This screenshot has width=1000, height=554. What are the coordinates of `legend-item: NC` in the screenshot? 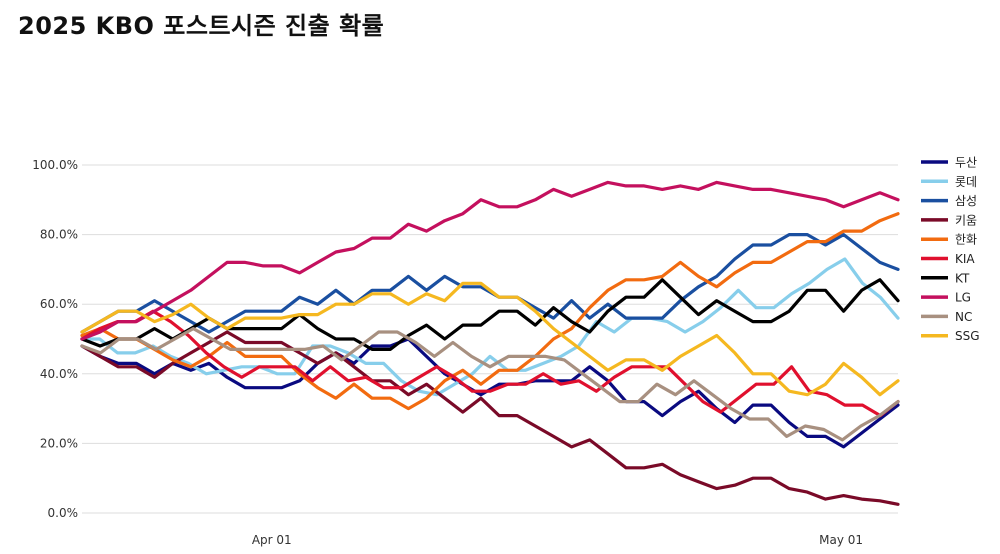 It's located at (946, 317).